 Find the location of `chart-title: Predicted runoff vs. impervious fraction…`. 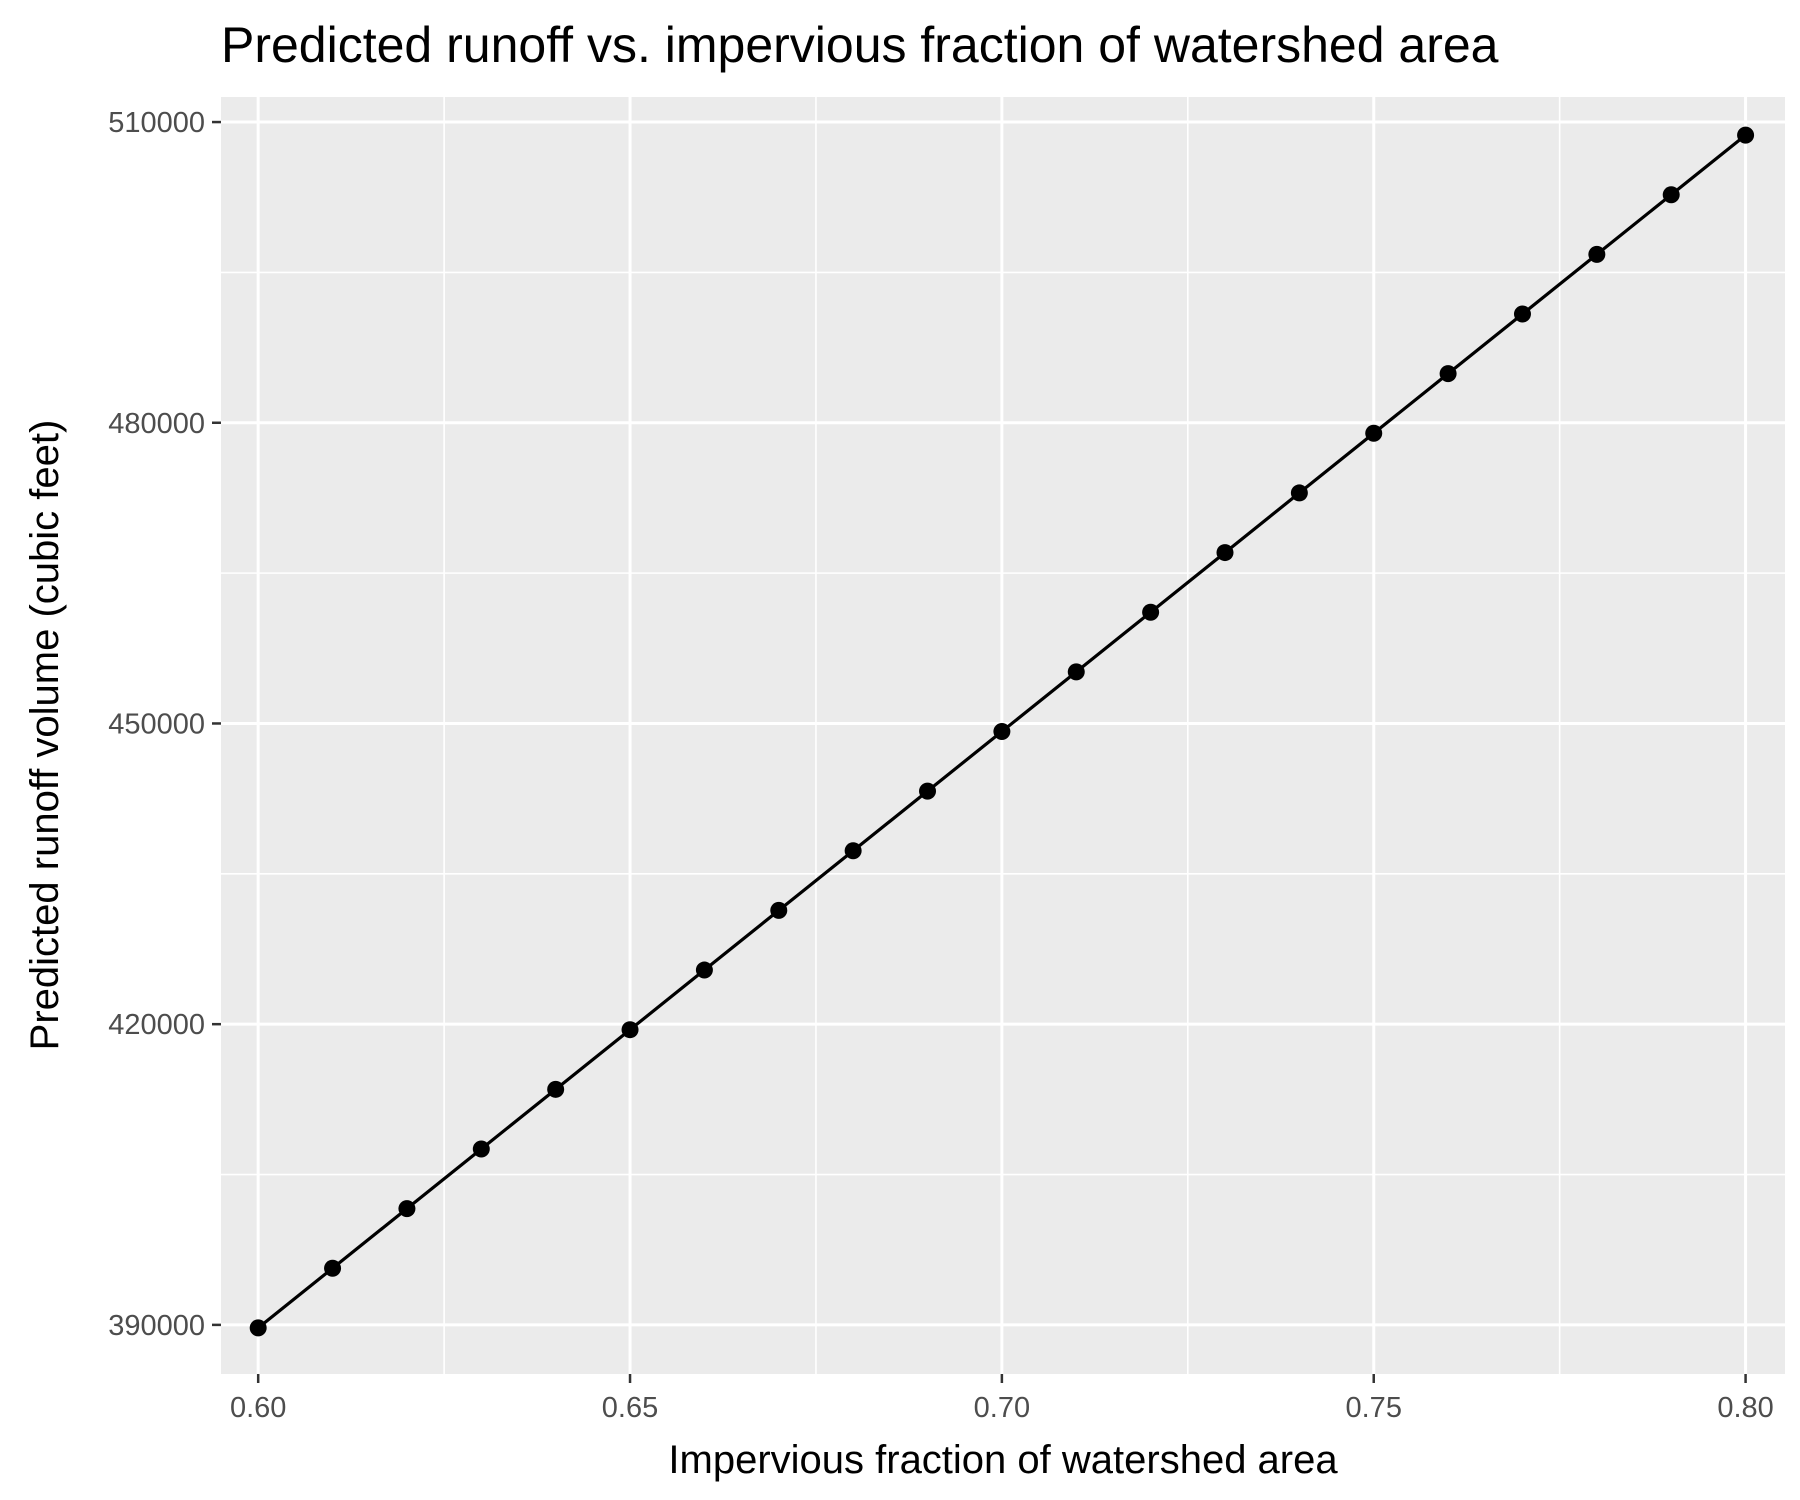

chart-title: Predicted runoff vs. impervious fraction… is located at coordinates (860, 45).